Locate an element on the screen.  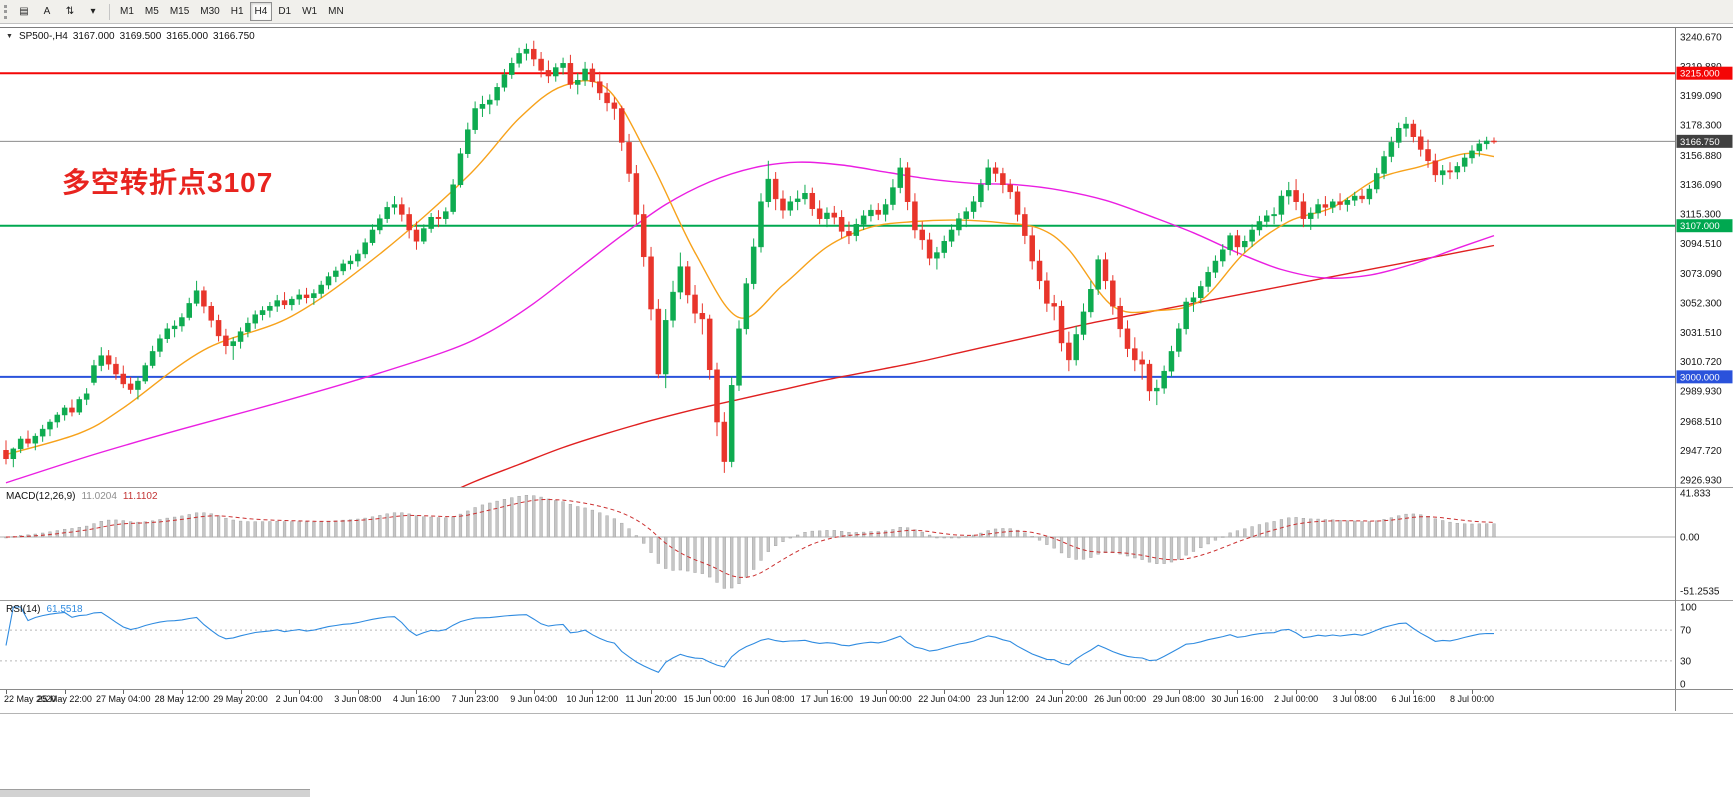
macd-pane: 41.833 0.00 -51.2535 is located at coordinates (866, 543).